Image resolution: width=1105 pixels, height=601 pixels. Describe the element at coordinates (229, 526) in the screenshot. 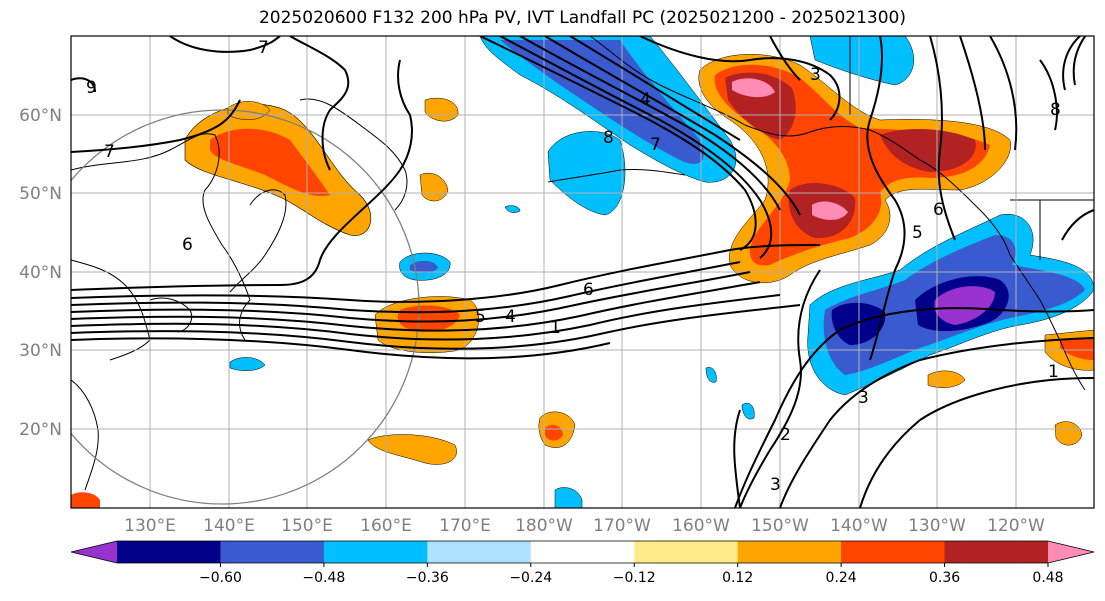

I see `lon-label: 140°E` at that location.